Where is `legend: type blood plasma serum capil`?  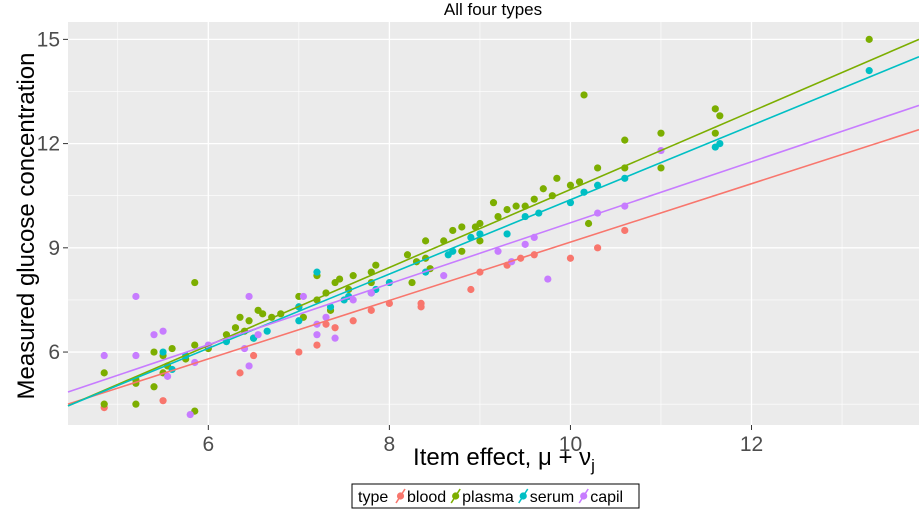 legend: type blood plasma serum capil is located at coordinates (495, 496).